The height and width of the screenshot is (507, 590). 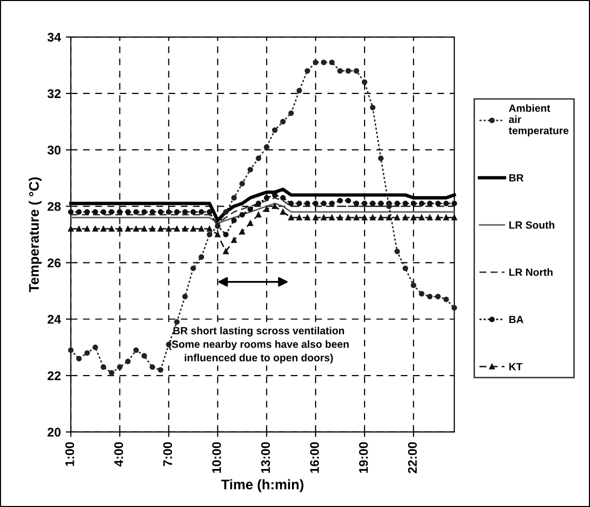 What do you see at coordinates (35, 234) in the screenshot?
I see `y-axis-title: Temperature ( °C)` at bounding box center [35, 234].